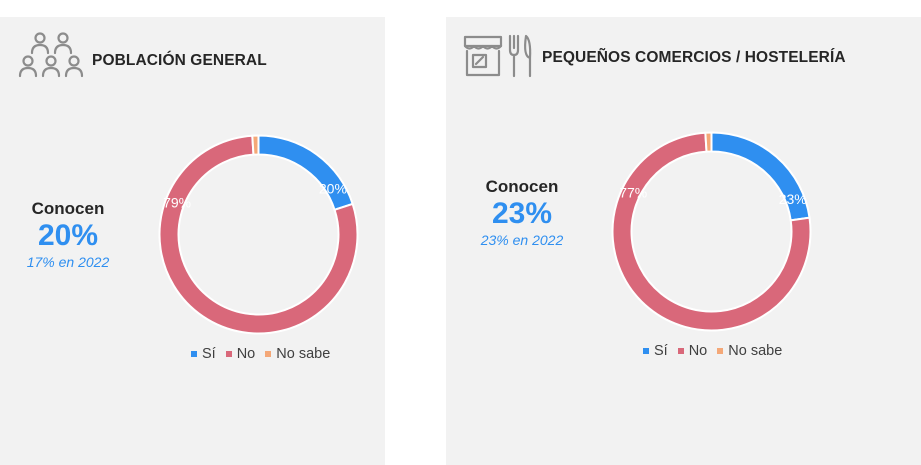 This screenshot has height=465, width=921. What do you see at coordinates (497, 56) in the screenshot?
I see `shop-and-cutlery-icon` at bounding box center [497, 56].